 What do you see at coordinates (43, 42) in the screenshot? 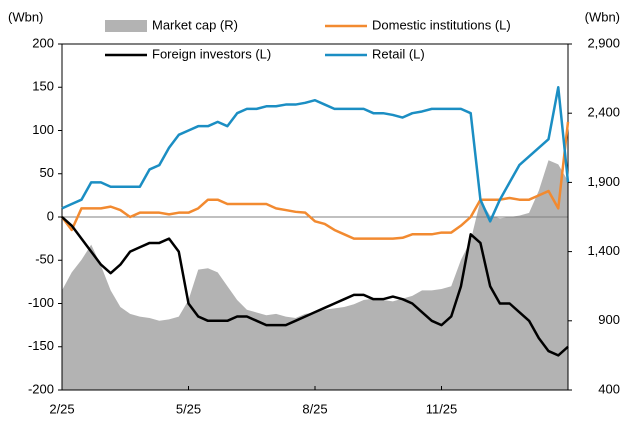
I see `y-tick-label: 200` at bounding box center [43, 42].